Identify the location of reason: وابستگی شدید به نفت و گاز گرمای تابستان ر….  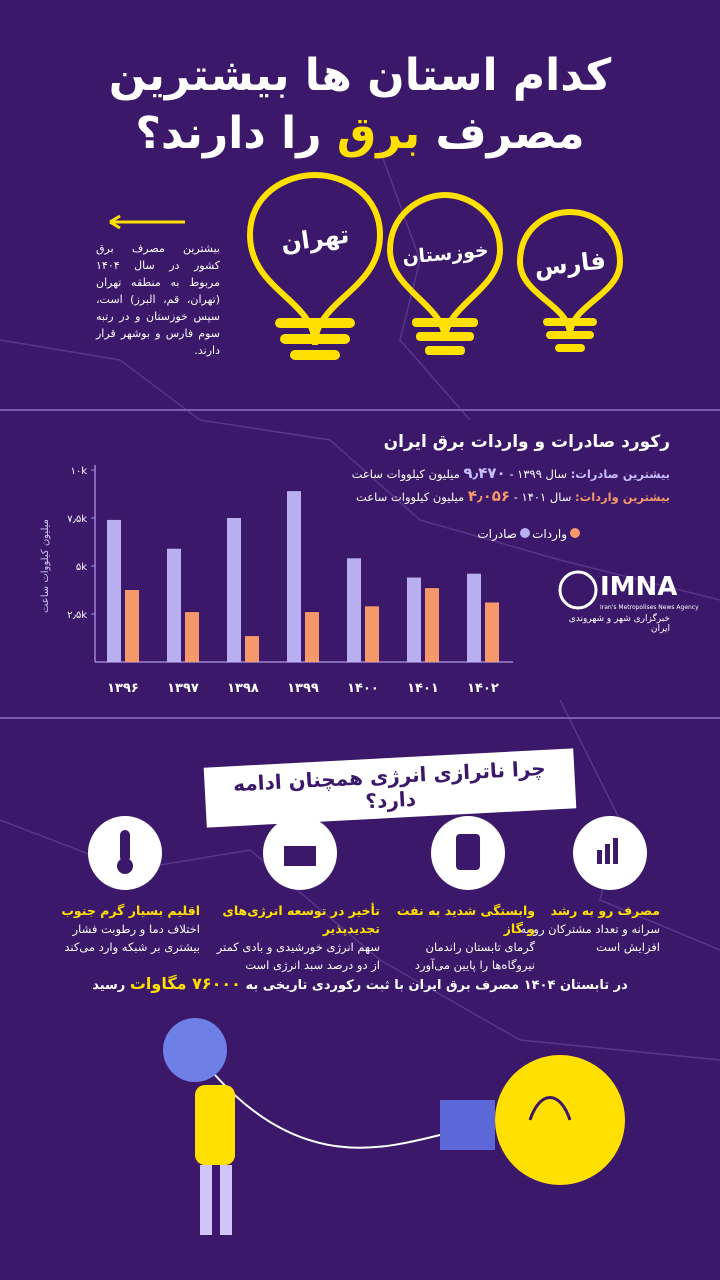
(460, 938).